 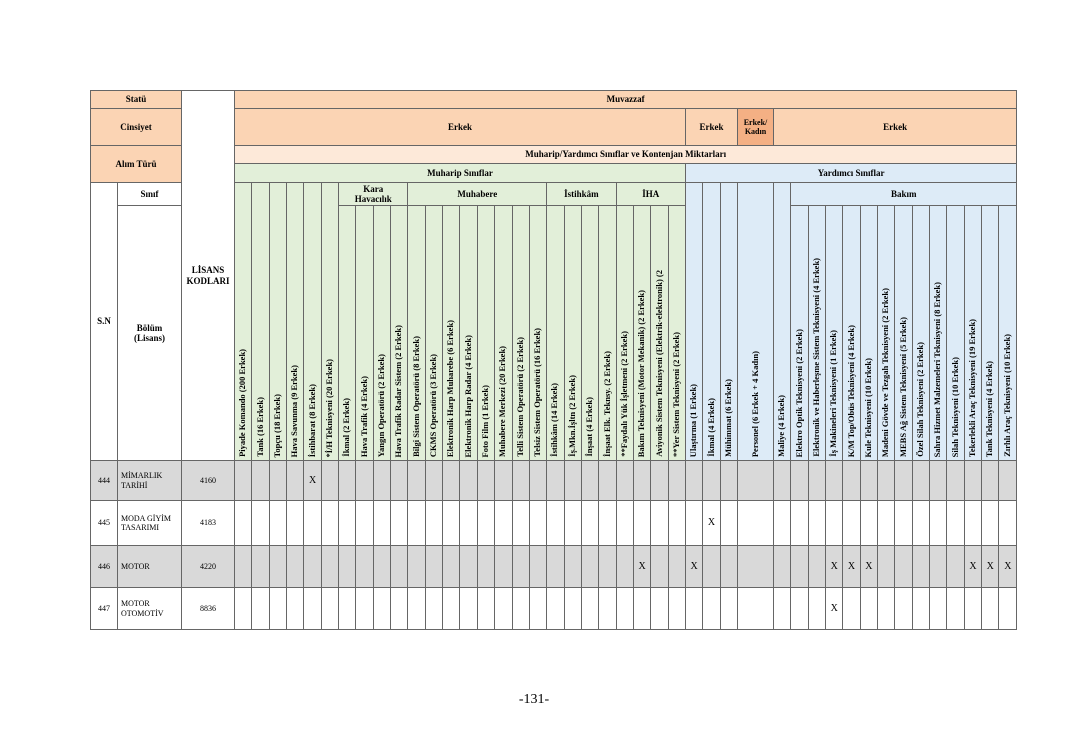 I want to click on bolum-label: Bölüm (Lisans), so click(x=149, y=333).